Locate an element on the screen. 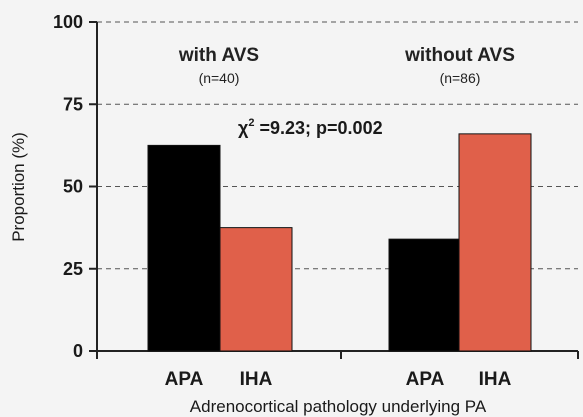 The height and width of the screenshot is (417, 583). y-tick-label: 0 is located at coordinates (78, 351).